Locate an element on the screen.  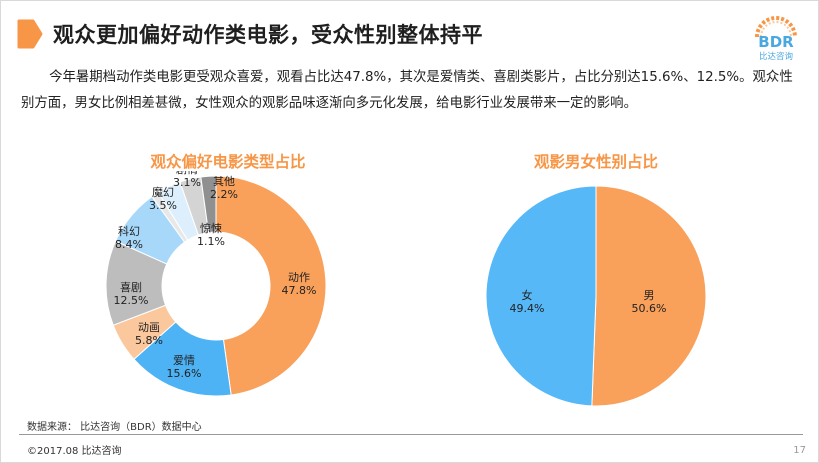
slice-label: 剧情 is located at coordinates (187, 173).